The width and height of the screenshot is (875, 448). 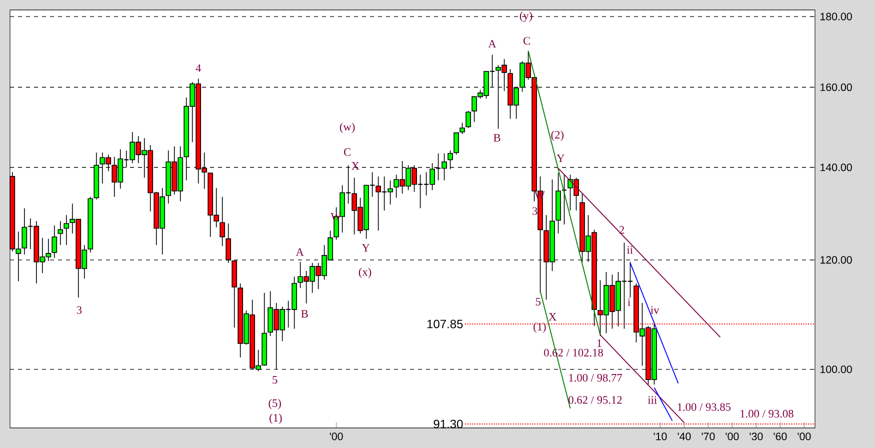 I want to click on y-tick-label: 140.00, so click(x=836, y=168).